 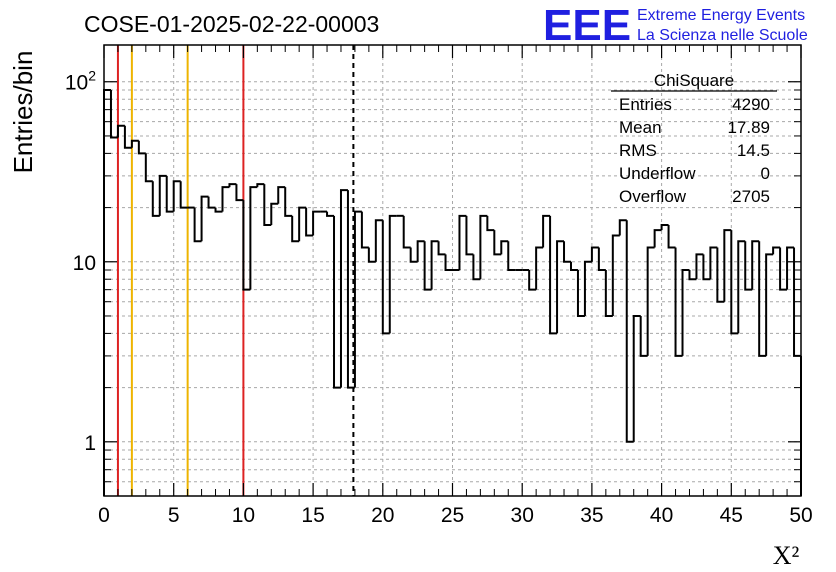 What do you see at coordinates (587, 25) in the screenshot?
I see `logo-mark: EEE` at bounding box center [587, 25].